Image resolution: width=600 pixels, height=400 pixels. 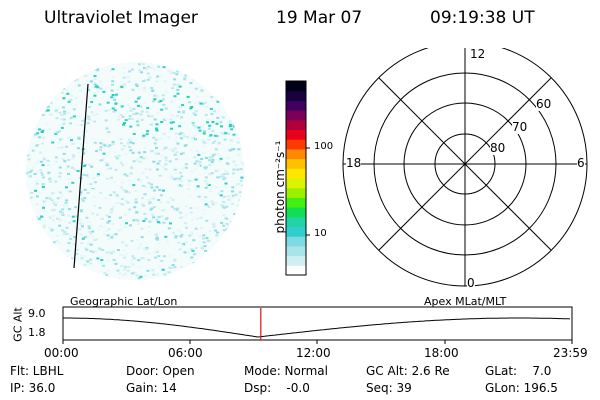 I want to click on status-glon: GLon: 196.5, so click(x=521, y=388).